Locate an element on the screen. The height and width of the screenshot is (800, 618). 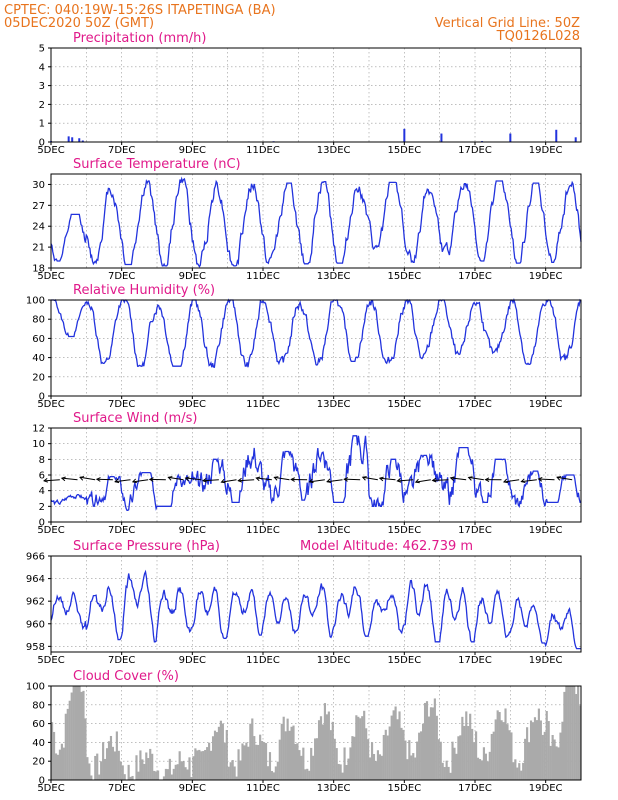
panel-title: Surface Temperature (nC) is located at coordinates (157, 164).